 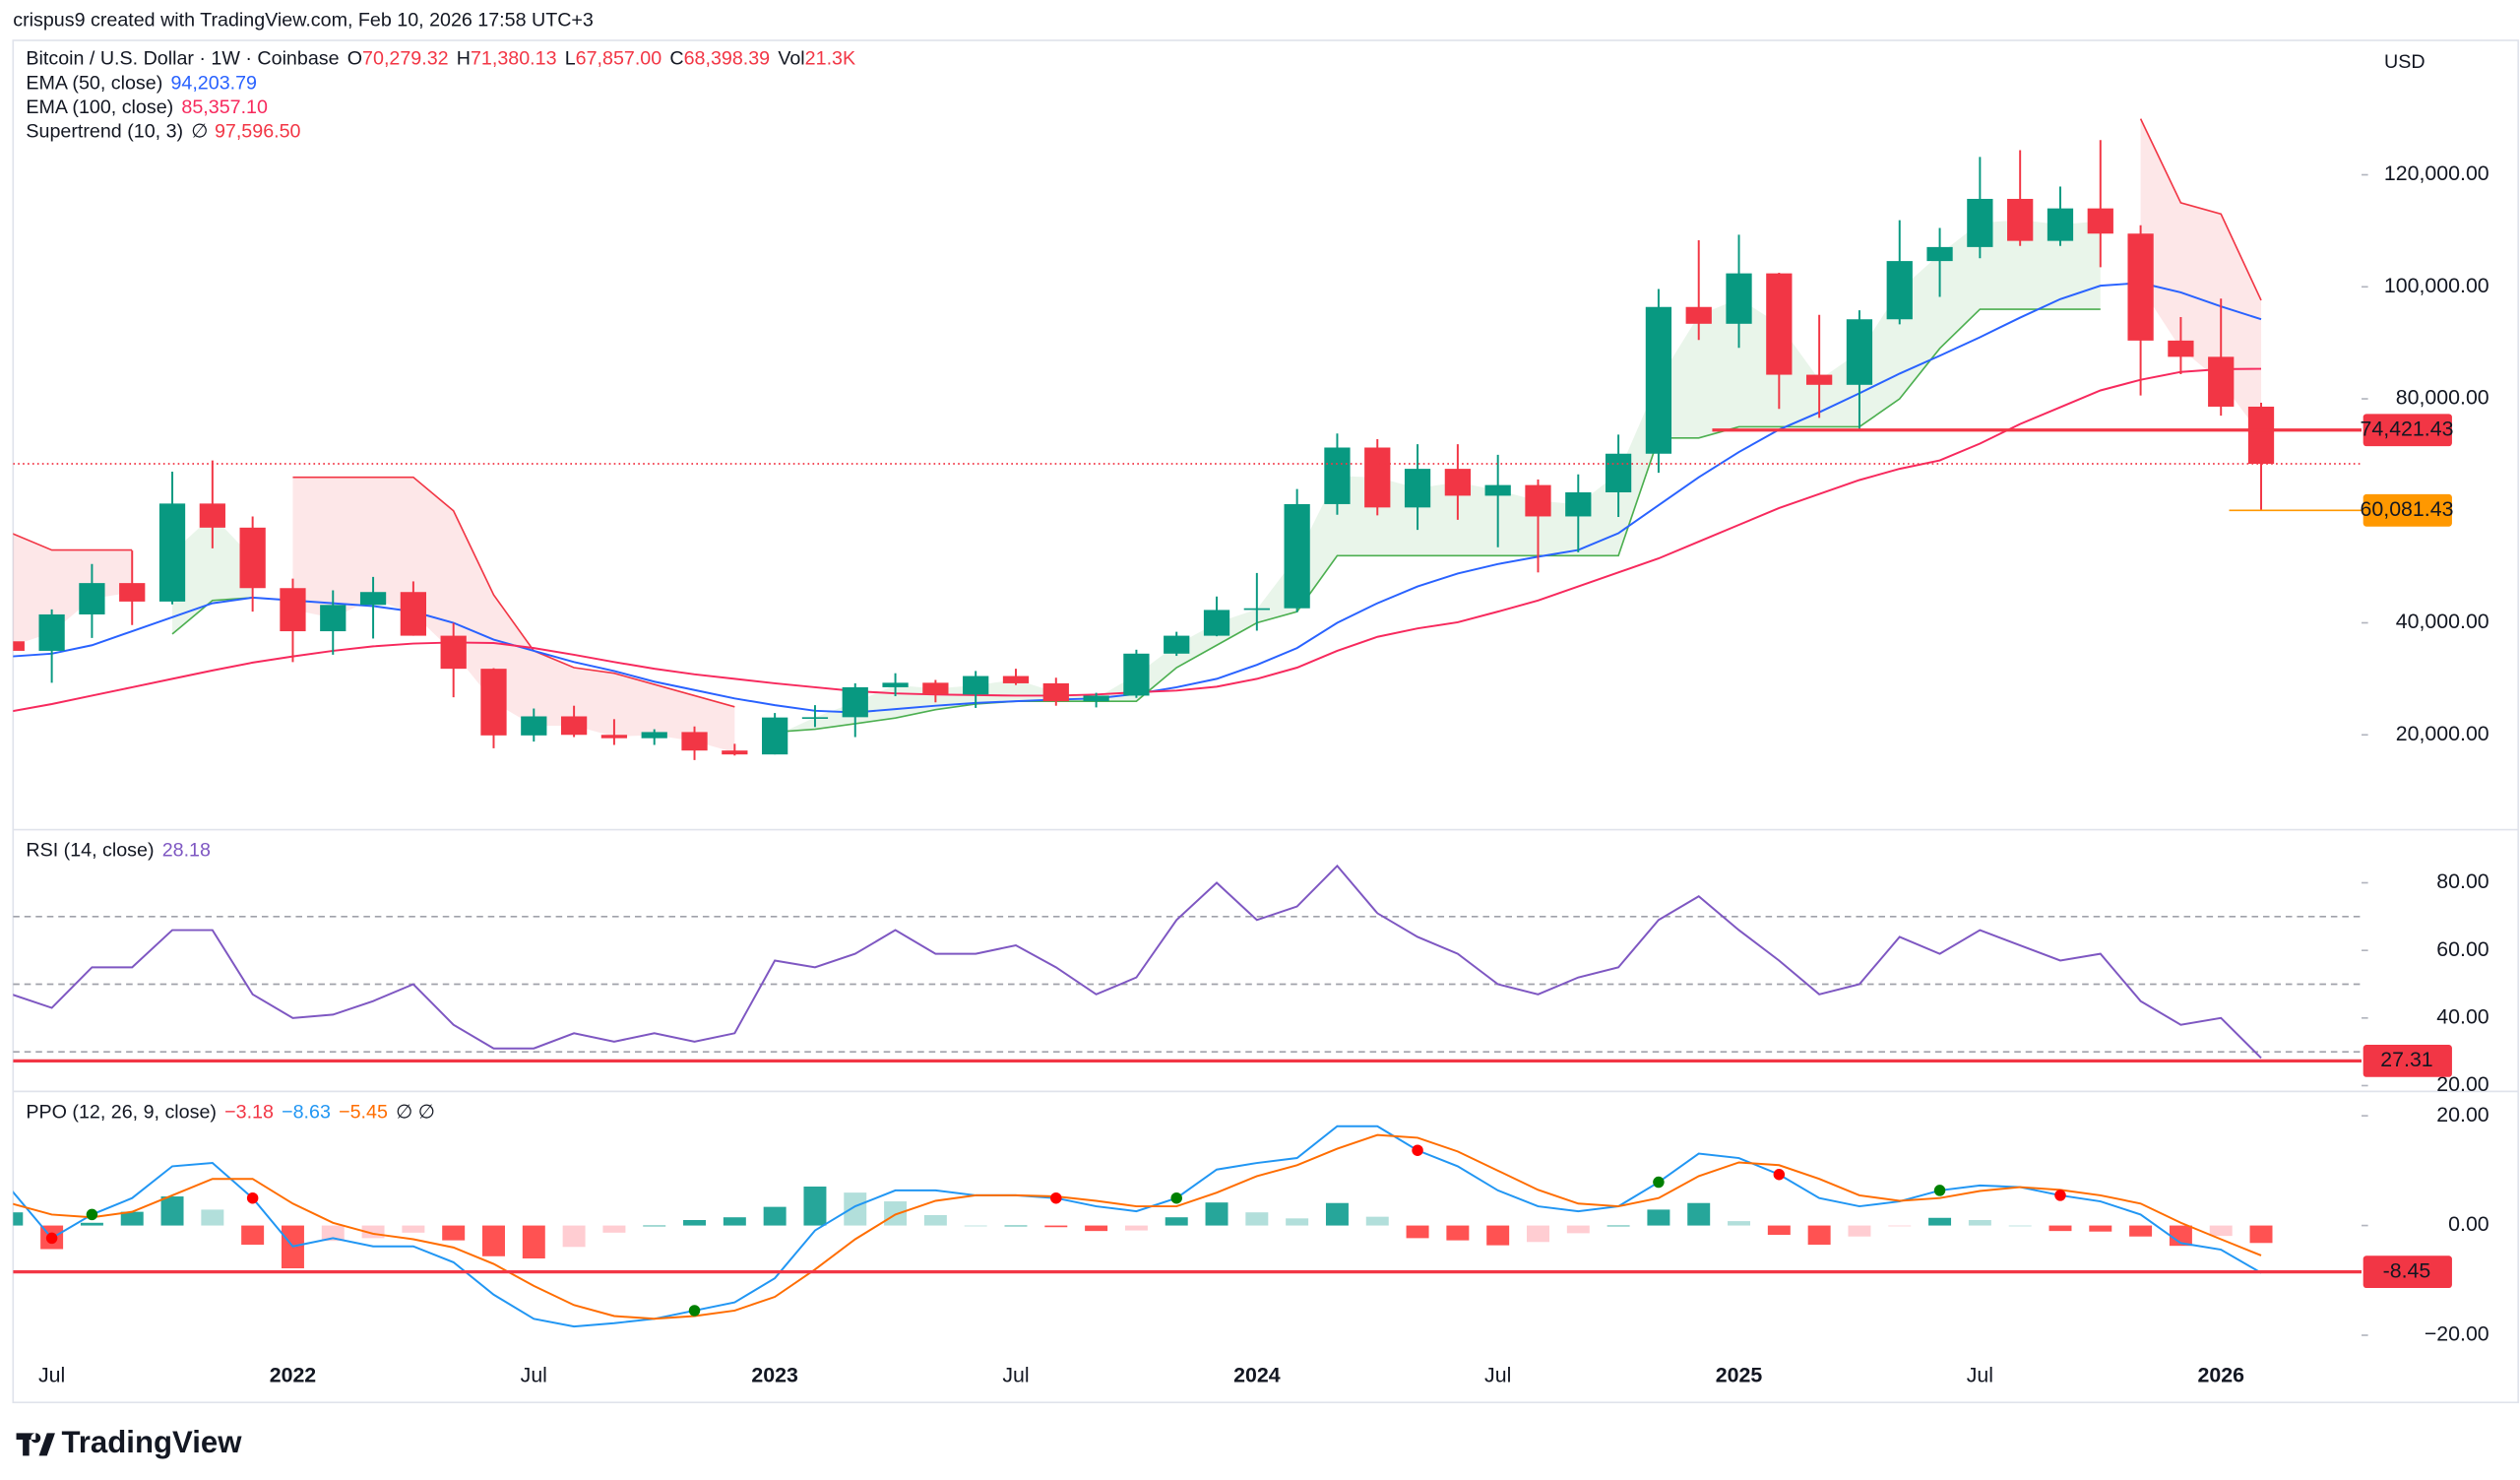 I want to click on ppo-line, so click(x=1137, y=1226).